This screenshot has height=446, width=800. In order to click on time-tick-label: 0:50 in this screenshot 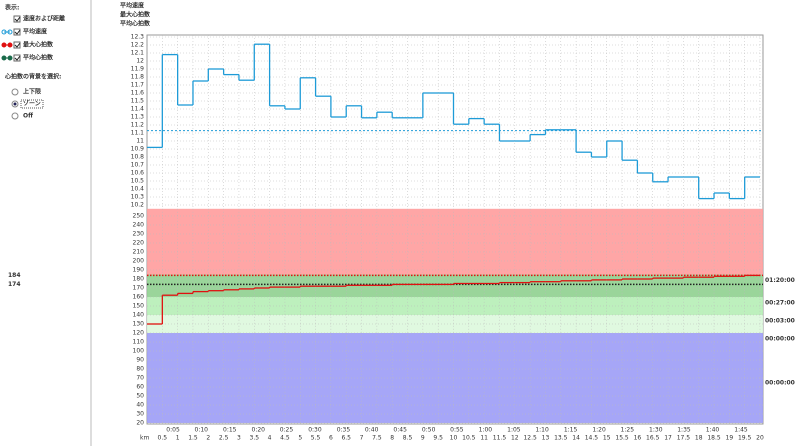, I will do `click(429, 430)`.